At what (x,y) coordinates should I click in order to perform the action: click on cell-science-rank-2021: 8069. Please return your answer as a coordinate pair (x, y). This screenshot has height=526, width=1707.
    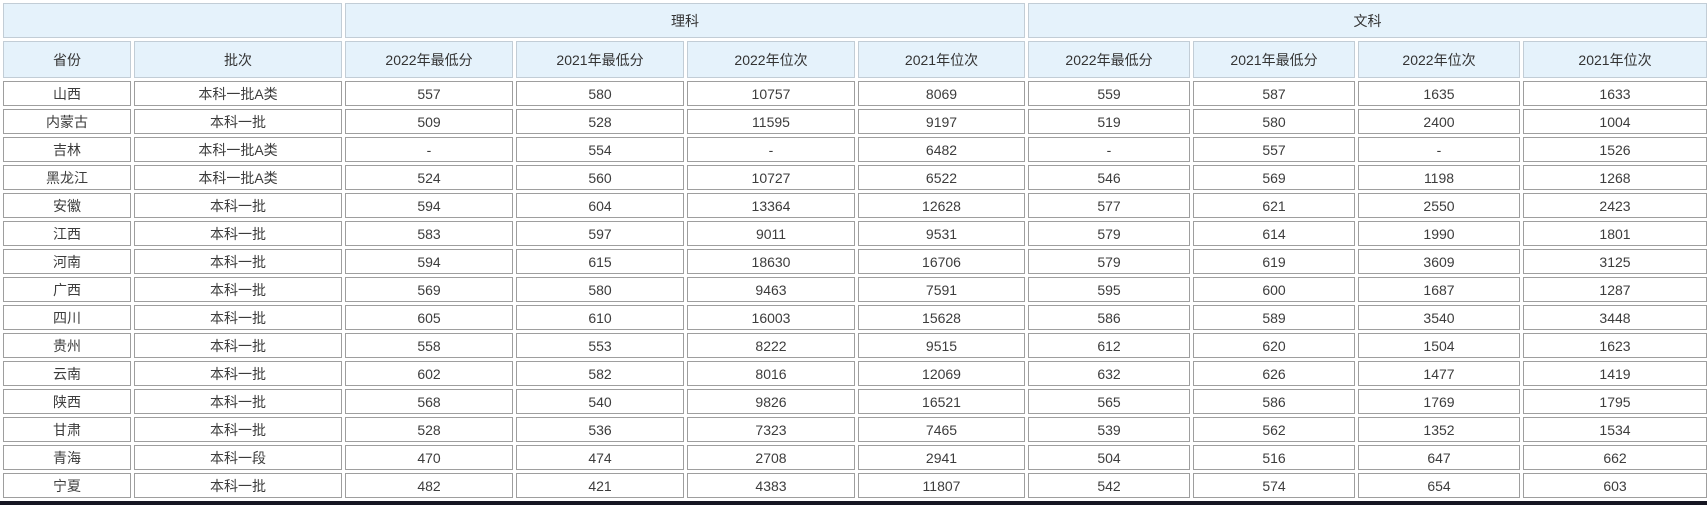
    Looking at the image, I should click on (941, 93).